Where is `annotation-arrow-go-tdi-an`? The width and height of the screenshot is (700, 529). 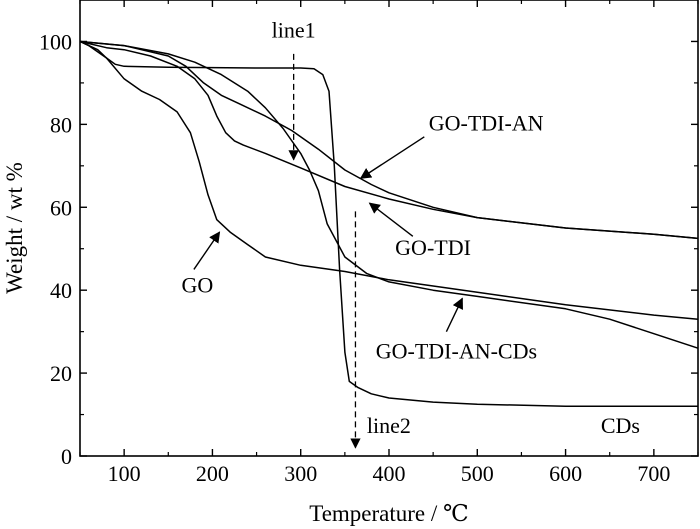 annotation-arrow-go-tdi-an is located at coordinates (392, 157).